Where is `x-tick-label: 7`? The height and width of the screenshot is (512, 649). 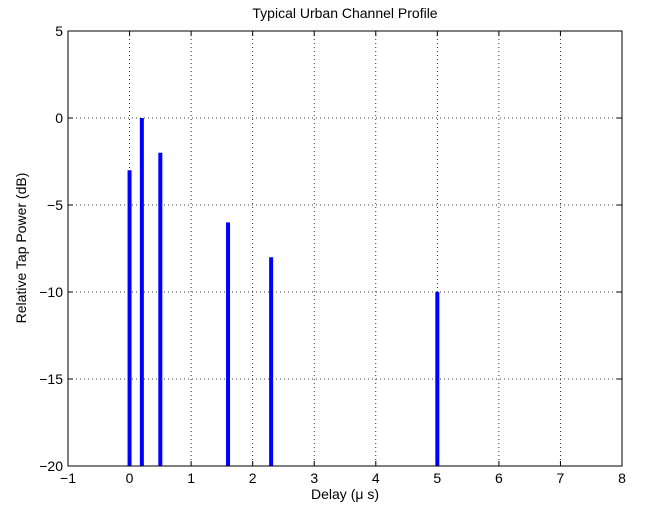 x-tick-label: 7 is located at coordinates (561, 478).